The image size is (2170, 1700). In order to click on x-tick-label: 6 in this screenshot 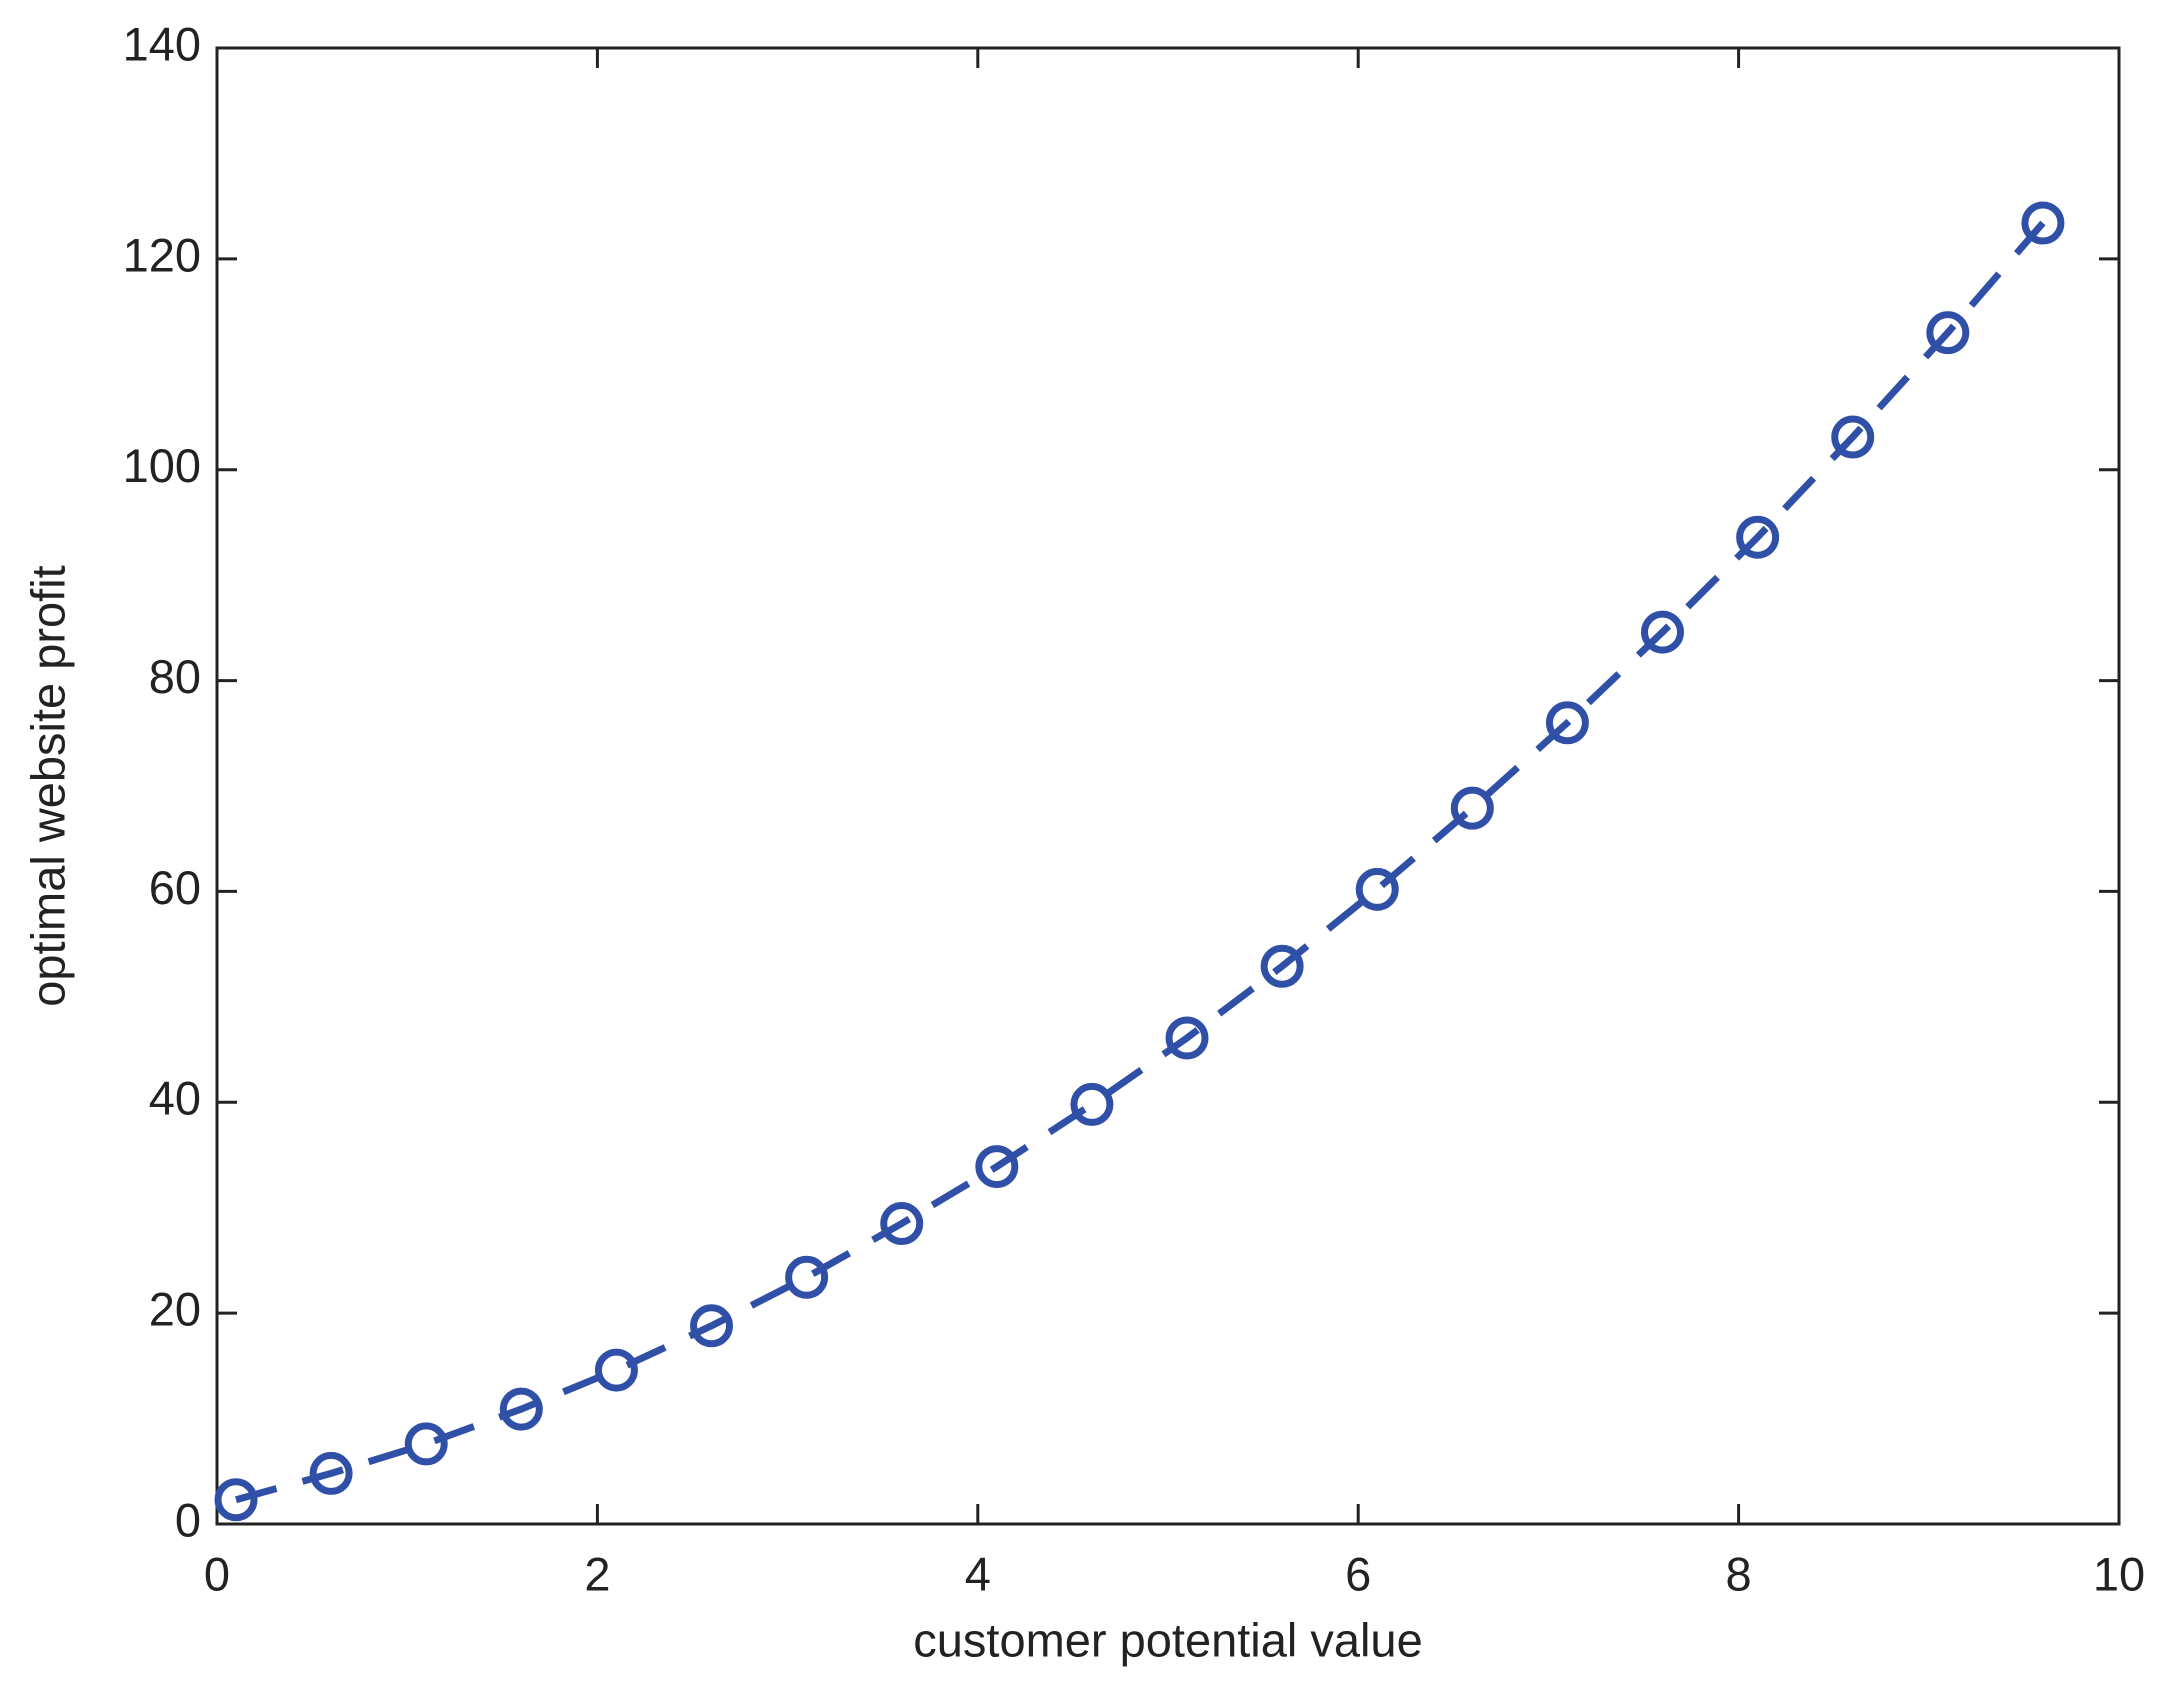, I will do `click(1358, 1573)`.